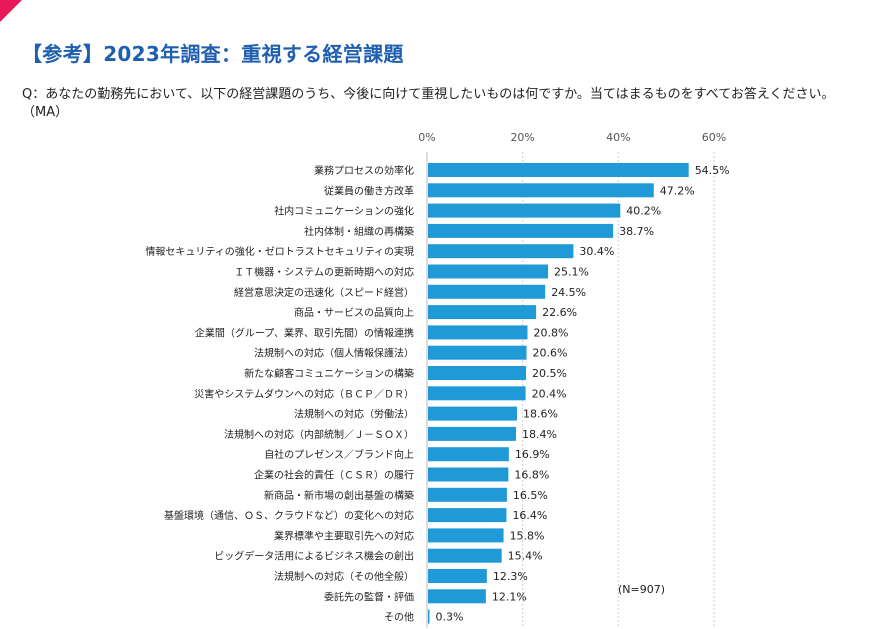 The width and height of the screenshot is (872, 629). I want to click on value-label: 16.5%, so click(530, 495).